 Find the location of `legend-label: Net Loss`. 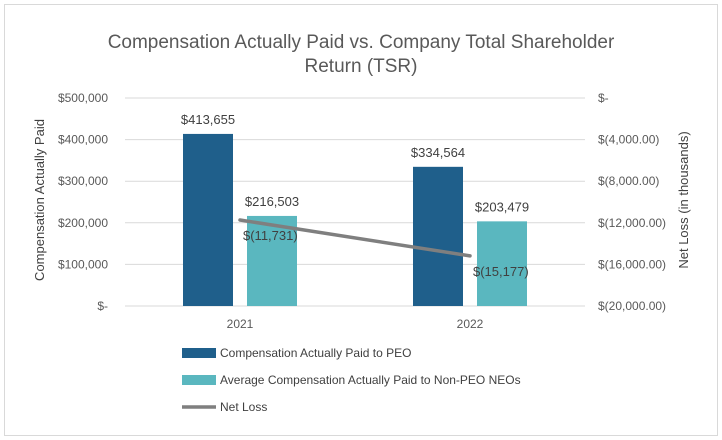

legend-label: Net Loss is located at coordinates (243, 407).